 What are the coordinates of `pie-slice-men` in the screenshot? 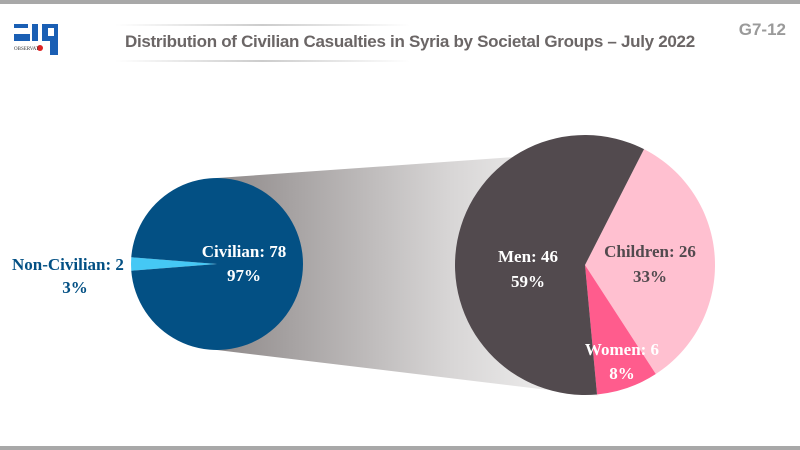 It's located at (550, 265).